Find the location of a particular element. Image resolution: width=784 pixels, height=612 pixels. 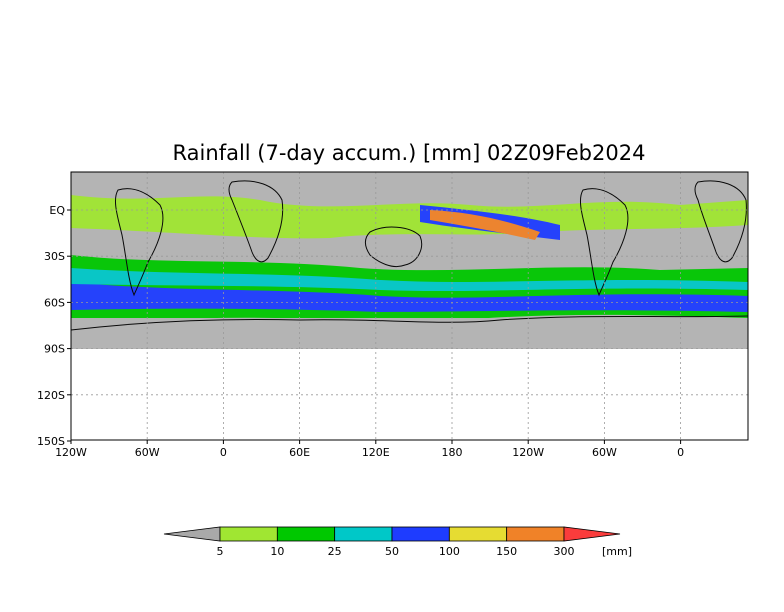

lon-tick-label: 180 is located at coordinates (452, 452).